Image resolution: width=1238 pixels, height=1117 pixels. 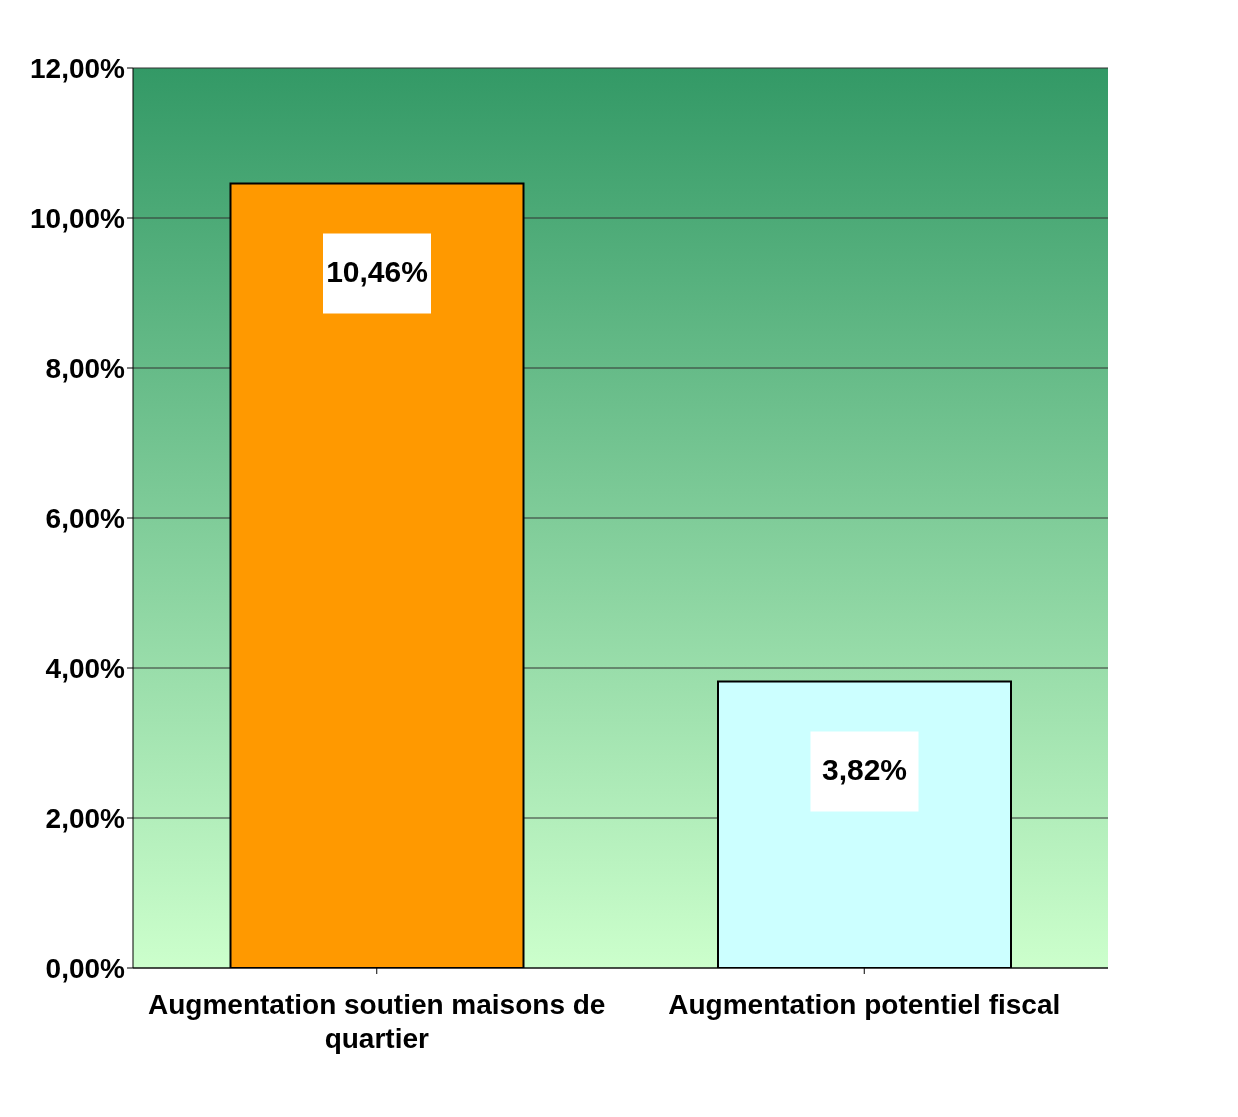 I want to click on y-tick-label: 8,00%, so click(x=85, y=368).